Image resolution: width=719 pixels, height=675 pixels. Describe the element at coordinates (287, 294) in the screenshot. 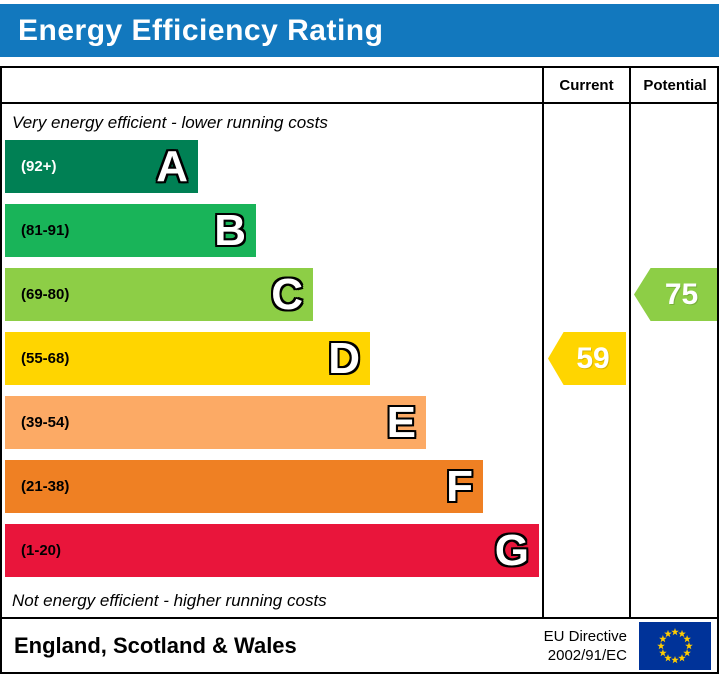

I see `band-letter: C` at that location.